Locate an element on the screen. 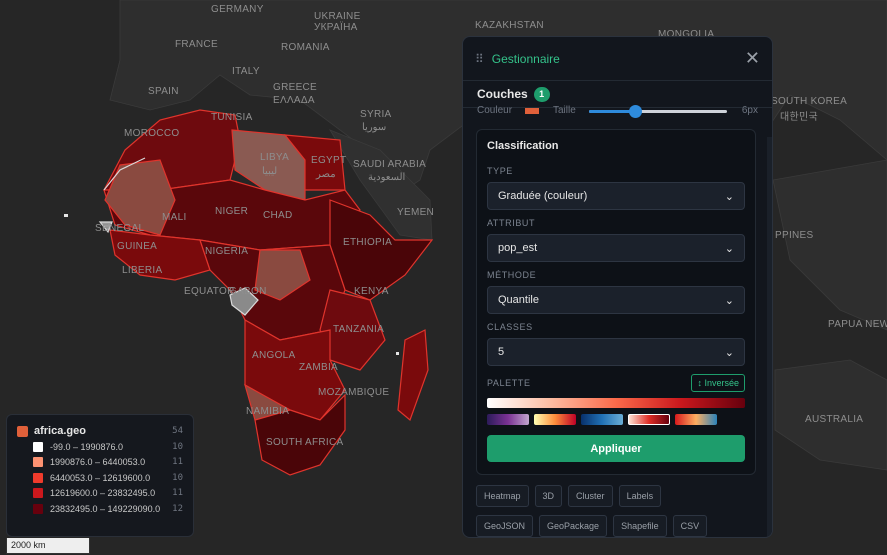  legend-row: -99.0 – 1990876.0 10 is located at coordinates (108, 447).